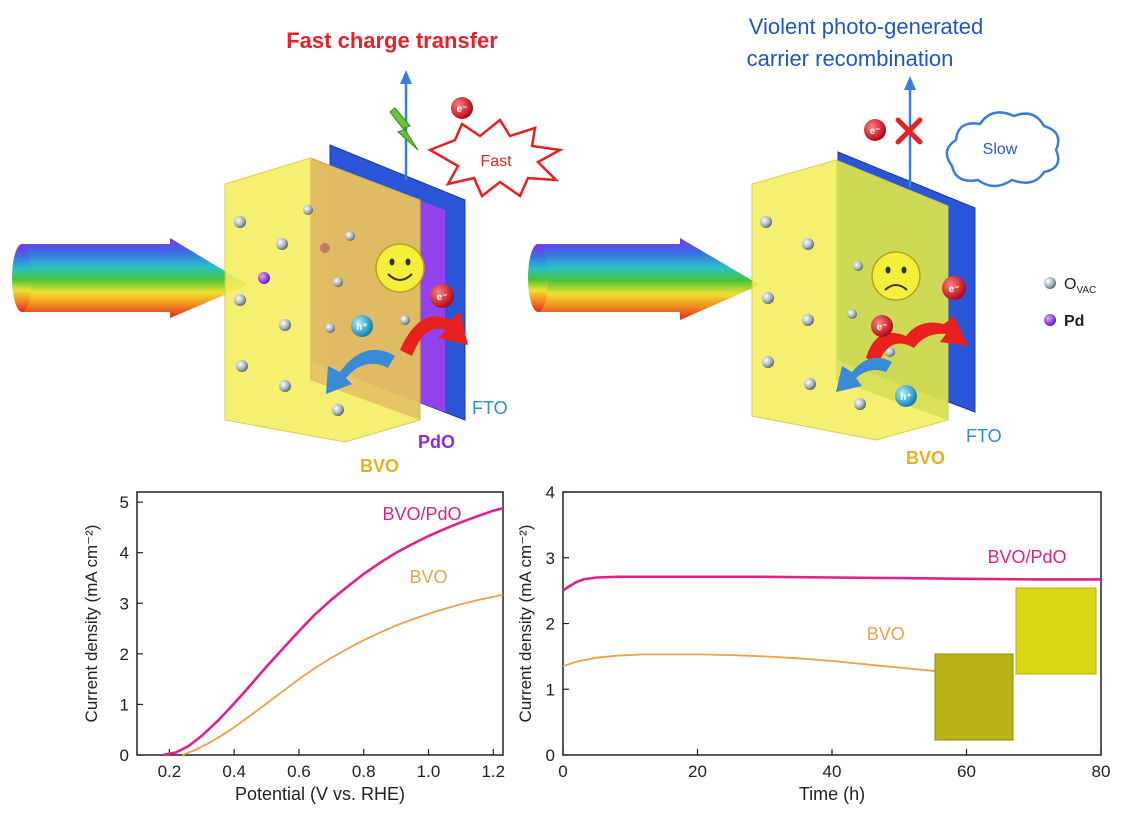 The image size is (1134, 822). Describe the element at coordinates (917, 340) in the screenshot. I see `recombination-arrow` at that location.